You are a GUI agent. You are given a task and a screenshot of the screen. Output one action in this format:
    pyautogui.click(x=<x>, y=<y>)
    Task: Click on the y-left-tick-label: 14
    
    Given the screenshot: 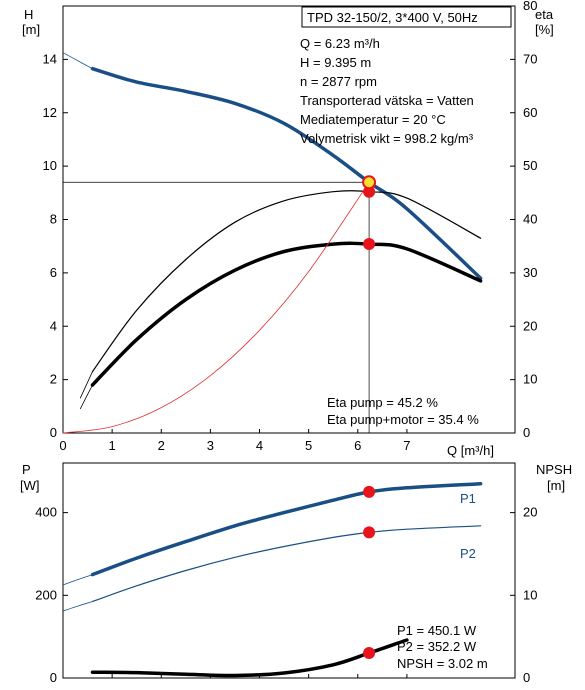 What is the action you would take?
    pyautogui.click(x=50, y=58)
    